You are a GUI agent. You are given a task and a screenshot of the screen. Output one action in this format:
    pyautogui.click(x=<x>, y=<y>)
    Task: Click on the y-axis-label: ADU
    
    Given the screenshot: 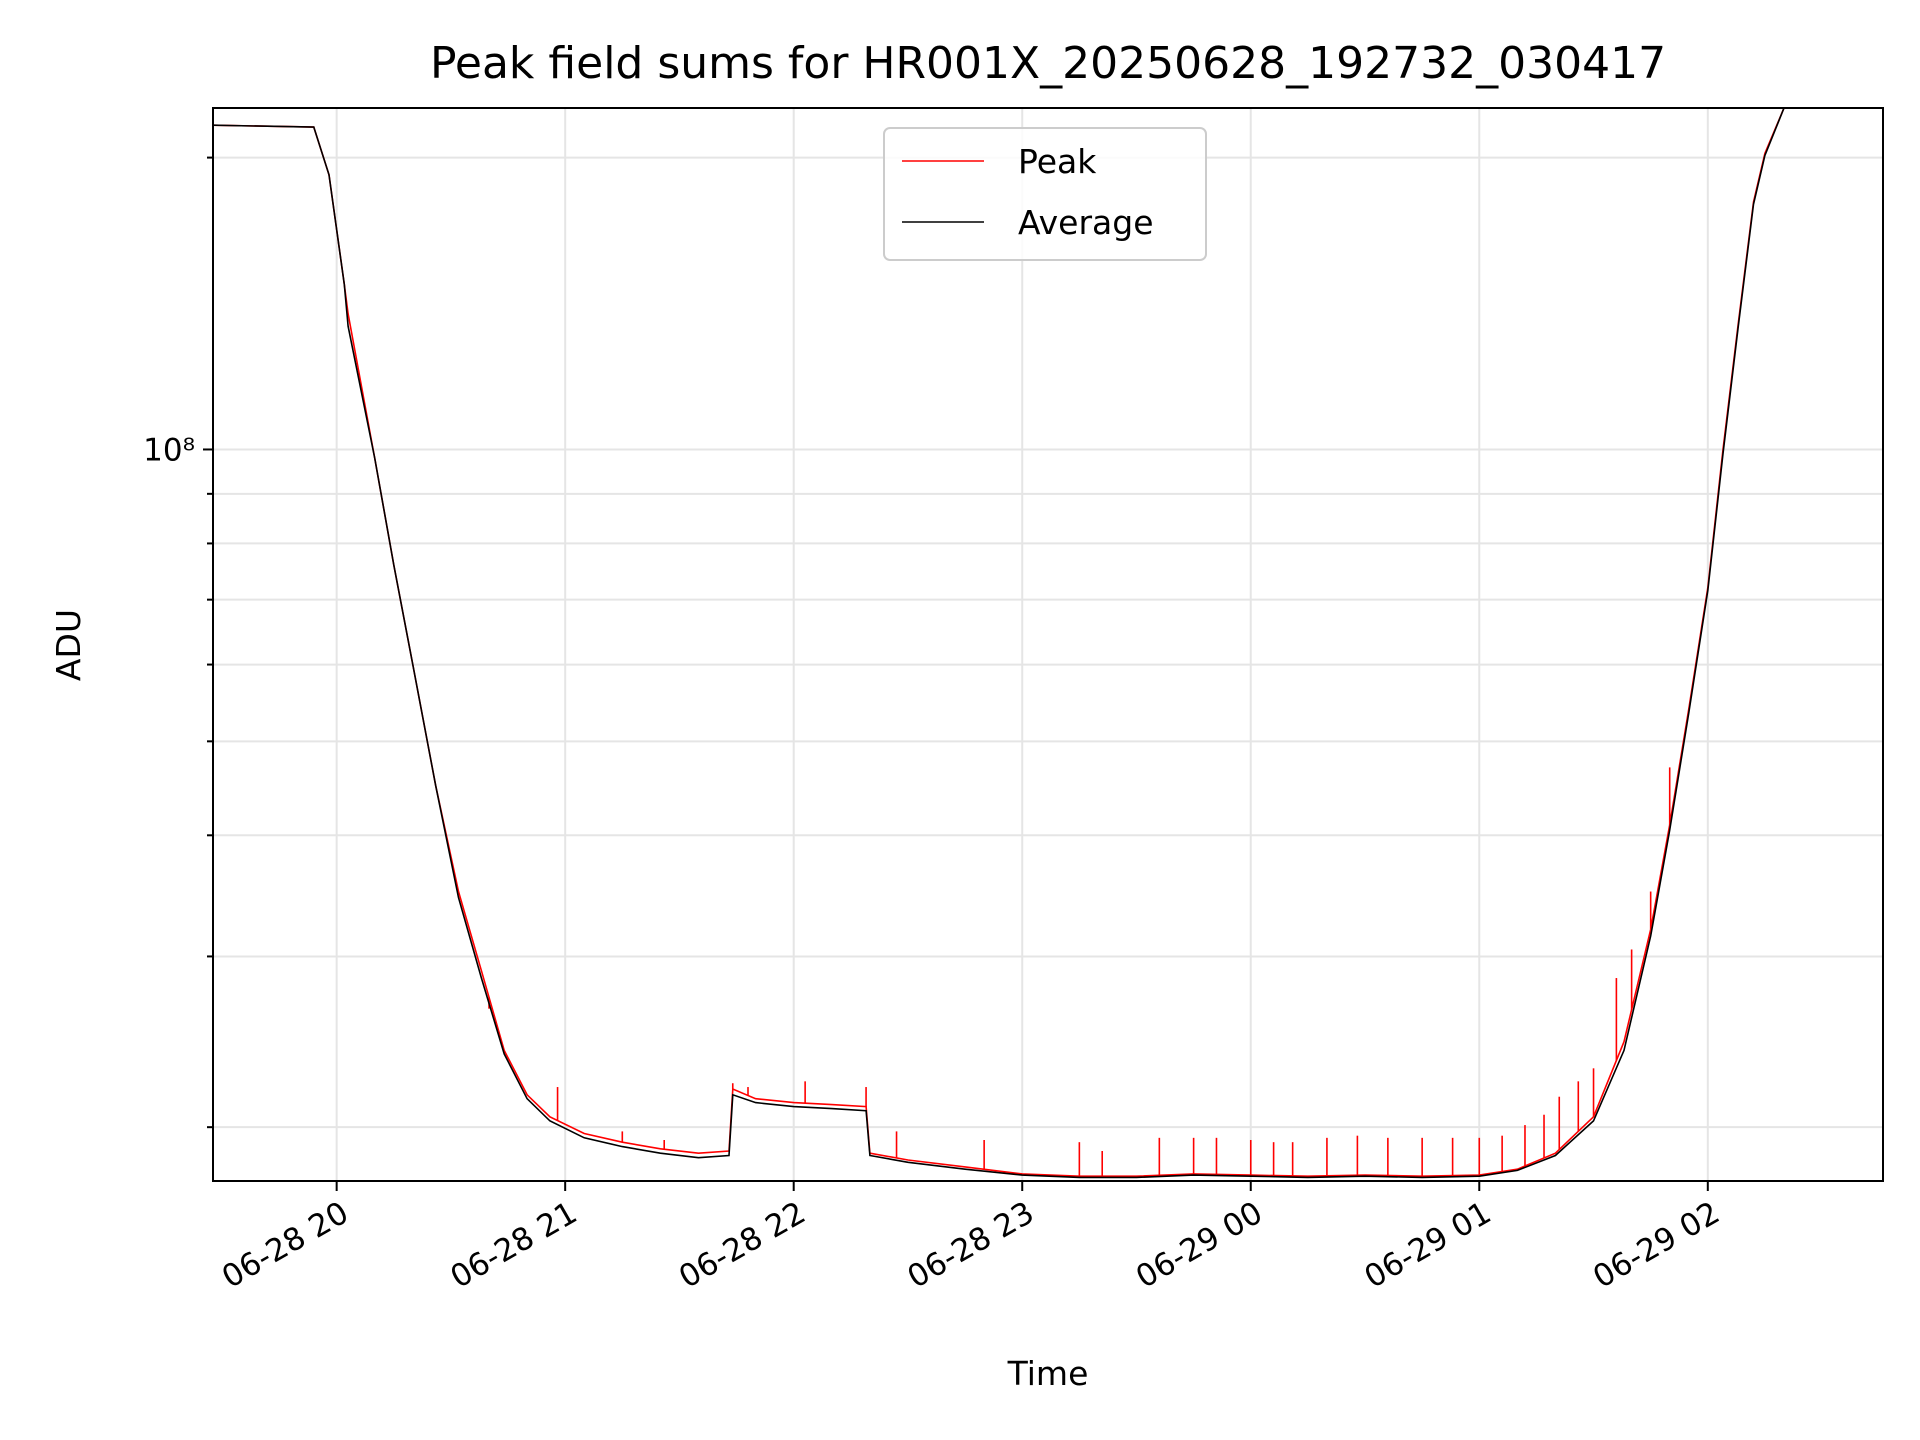 What is the action you would take?
    pyautogui.click(x=68, y=645)
    